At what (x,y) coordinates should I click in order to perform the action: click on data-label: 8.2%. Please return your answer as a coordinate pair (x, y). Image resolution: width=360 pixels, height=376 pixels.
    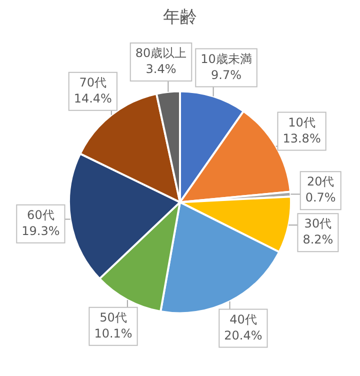
    Looking at the image, I should click on (318, 239).